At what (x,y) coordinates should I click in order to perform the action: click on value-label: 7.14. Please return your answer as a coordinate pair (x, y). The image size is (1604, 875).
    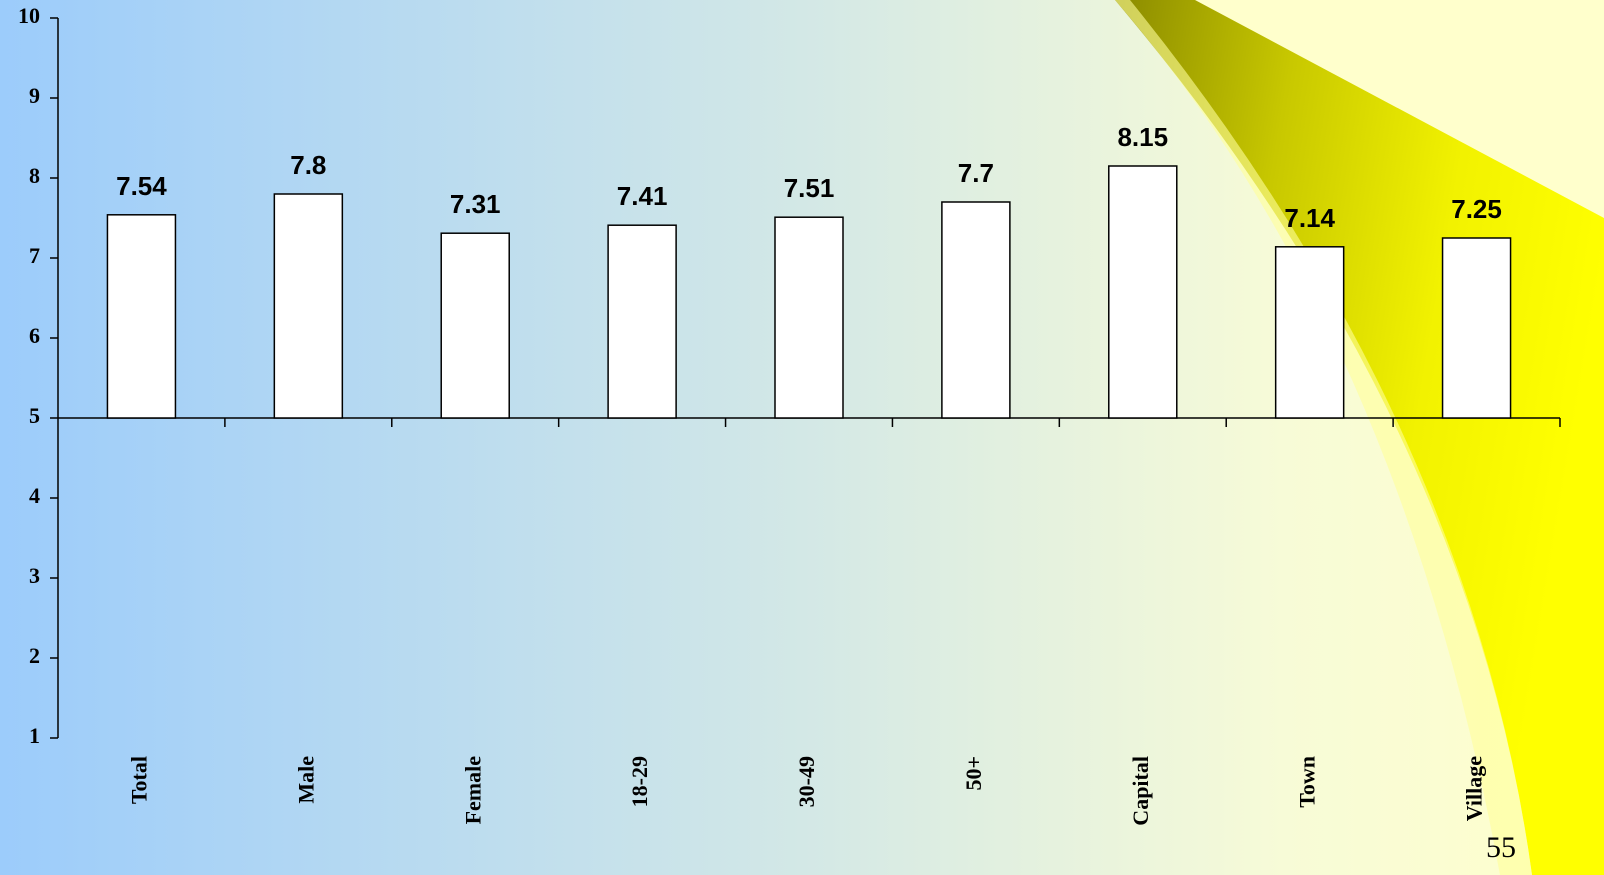
    Looking at the image, I should click on (1309, 218).